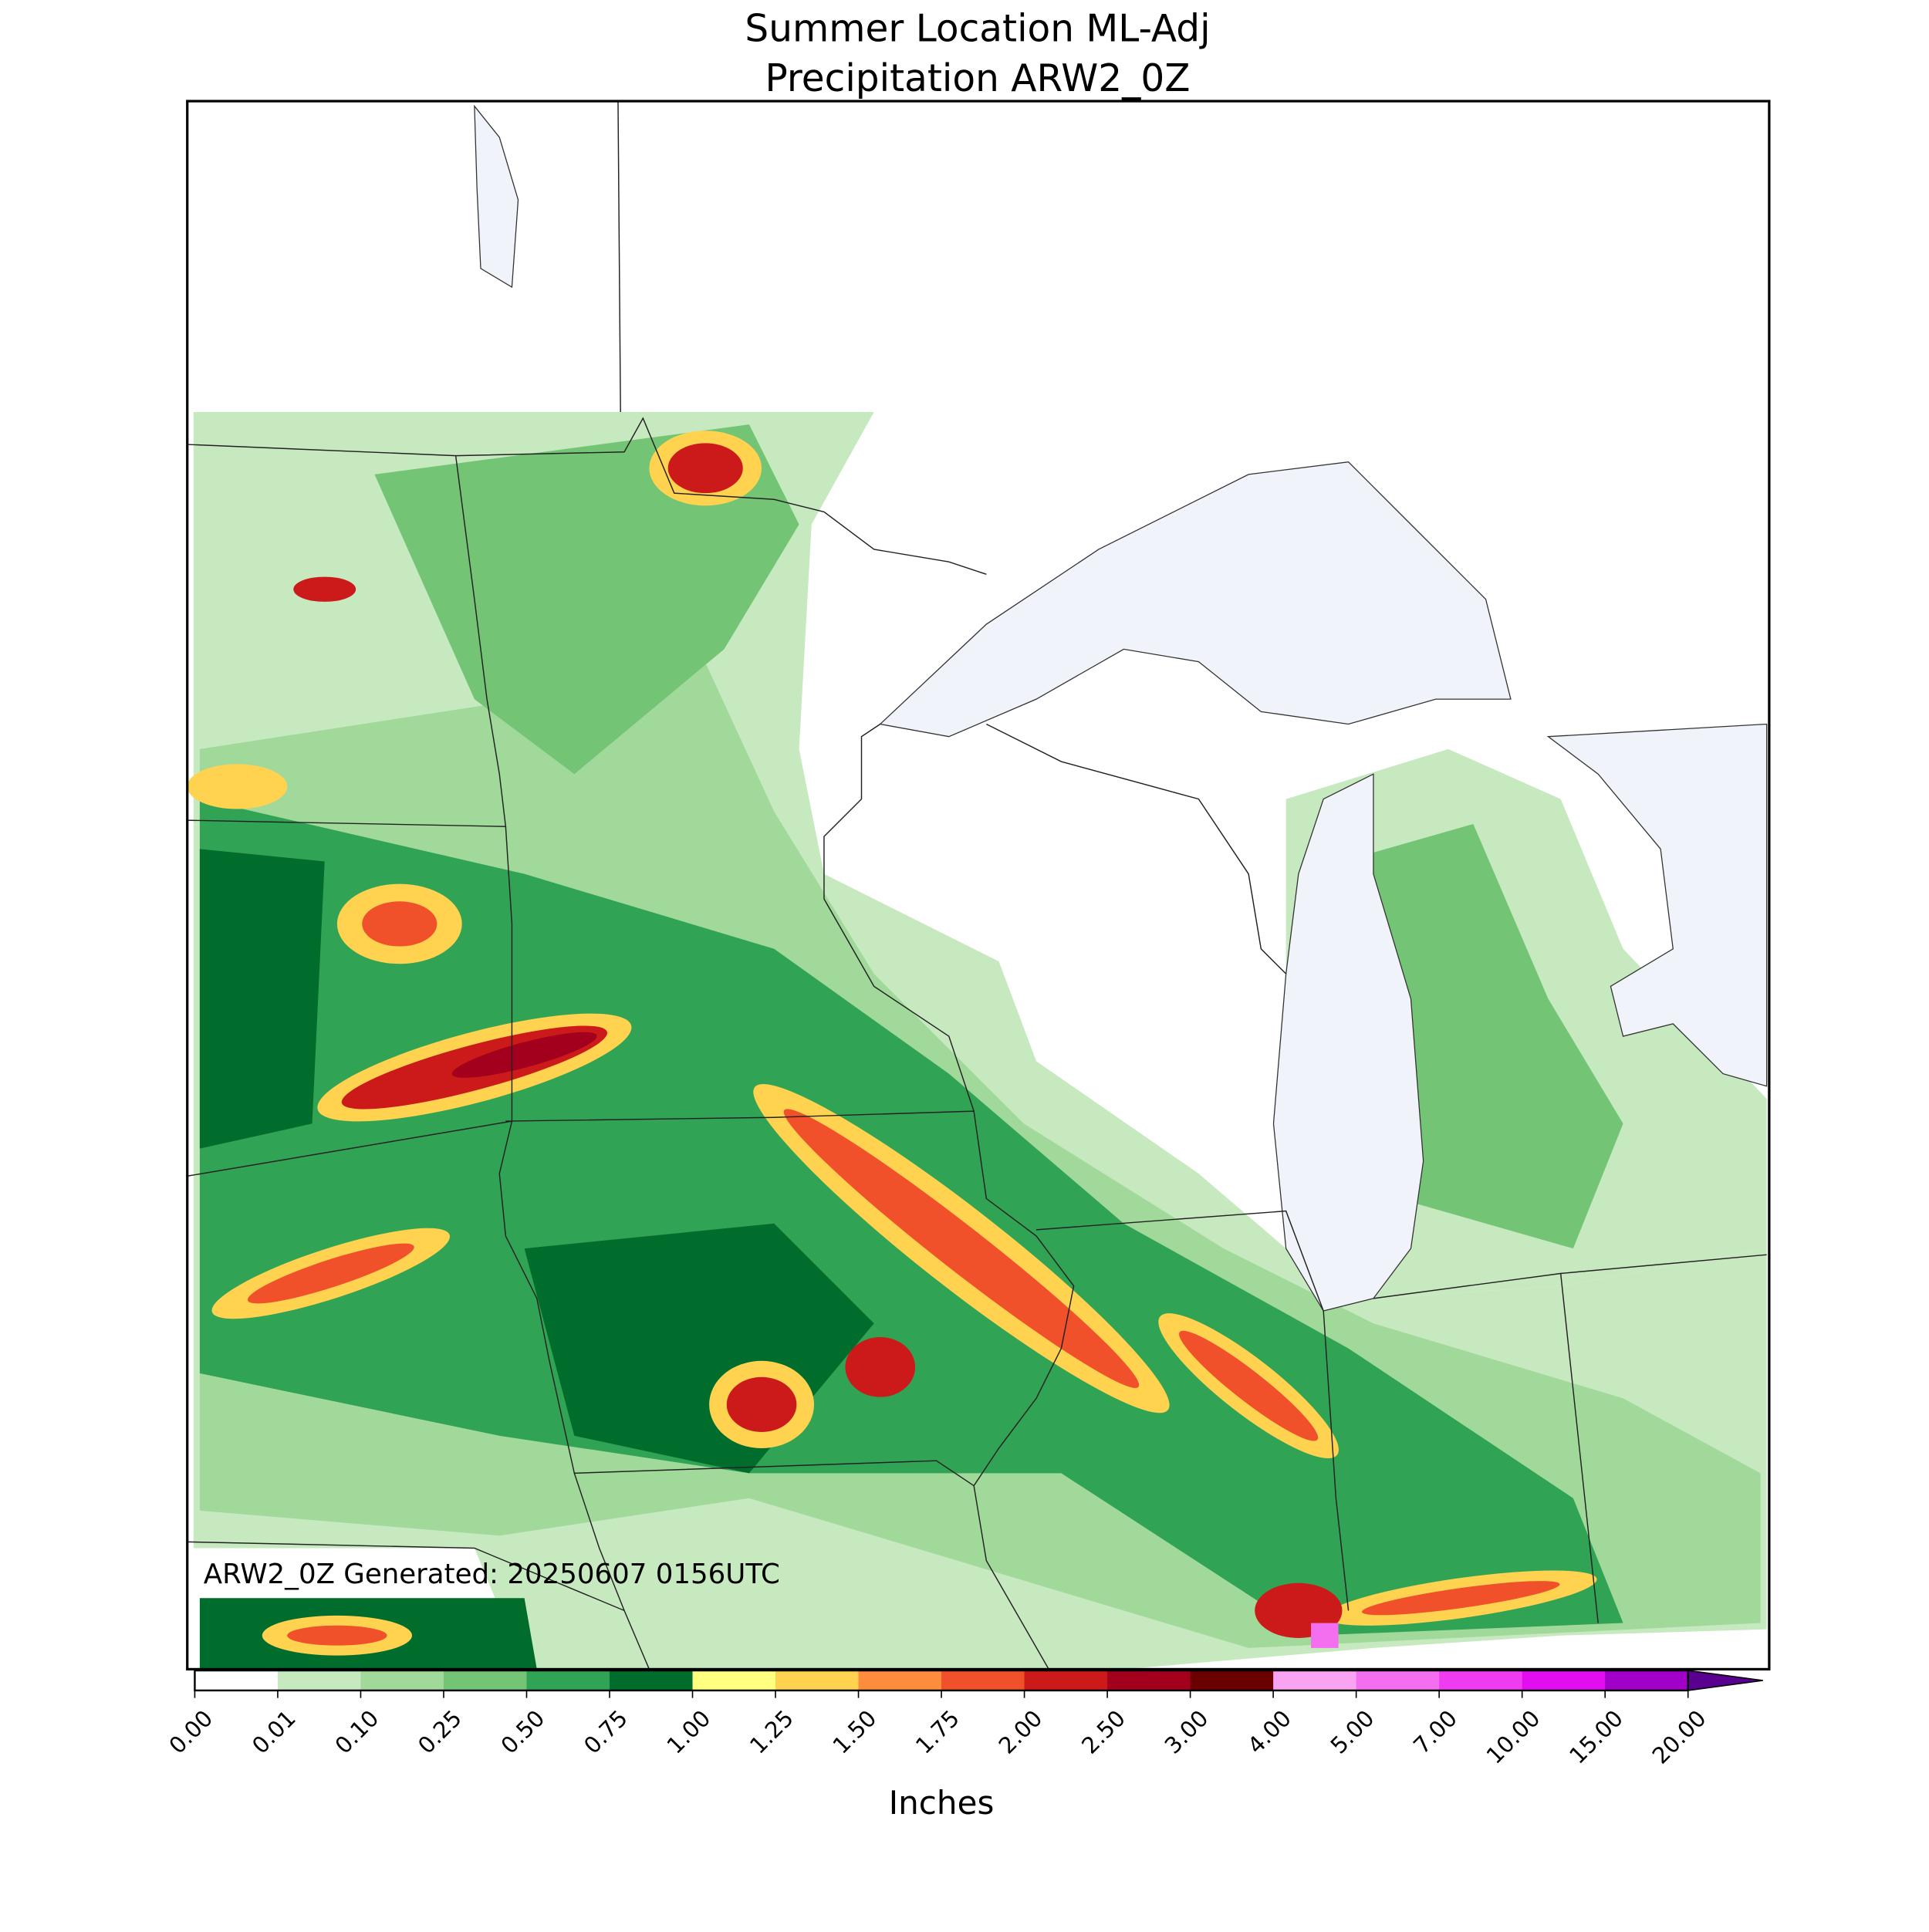 Image resolution: width=1929 pixels, height=1932 pixels. What do you see at coordinates (1269, 1732) in the screenshot?
I see `colorbar-tick-label: 4.00` at bounding box center [1269, 1732].